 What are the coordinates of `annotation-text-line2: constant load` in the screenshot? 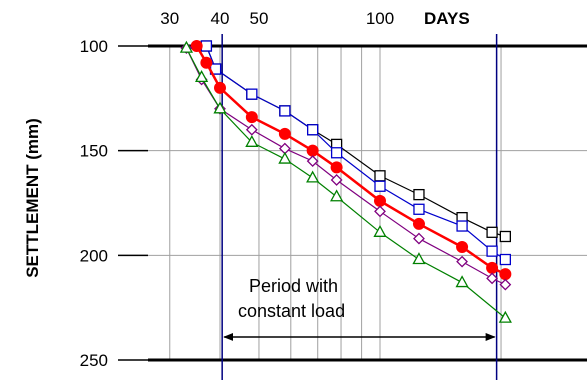 It's located at (291, 311).